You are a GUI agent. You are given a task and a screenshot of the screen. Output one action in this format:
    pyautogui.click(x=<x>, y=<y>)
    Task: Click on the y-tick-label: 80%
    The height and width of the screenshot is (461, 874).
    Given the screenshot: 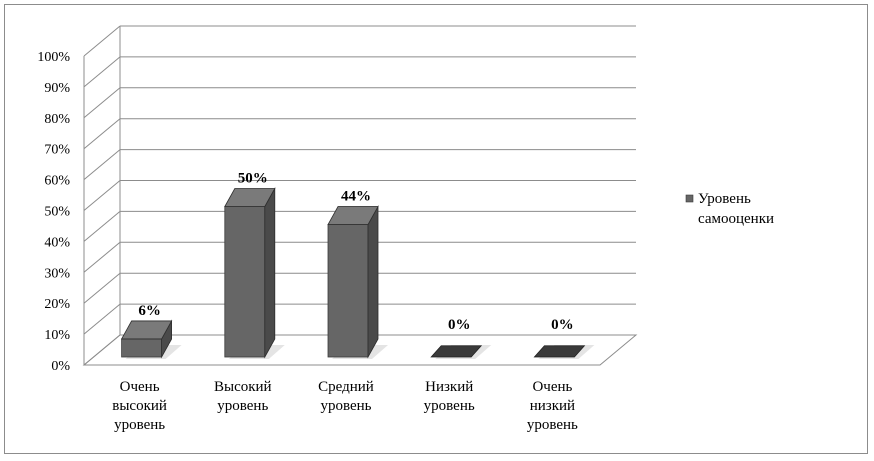 What is the action you would take?
    pyautogui.click(x=57, y=119)
    